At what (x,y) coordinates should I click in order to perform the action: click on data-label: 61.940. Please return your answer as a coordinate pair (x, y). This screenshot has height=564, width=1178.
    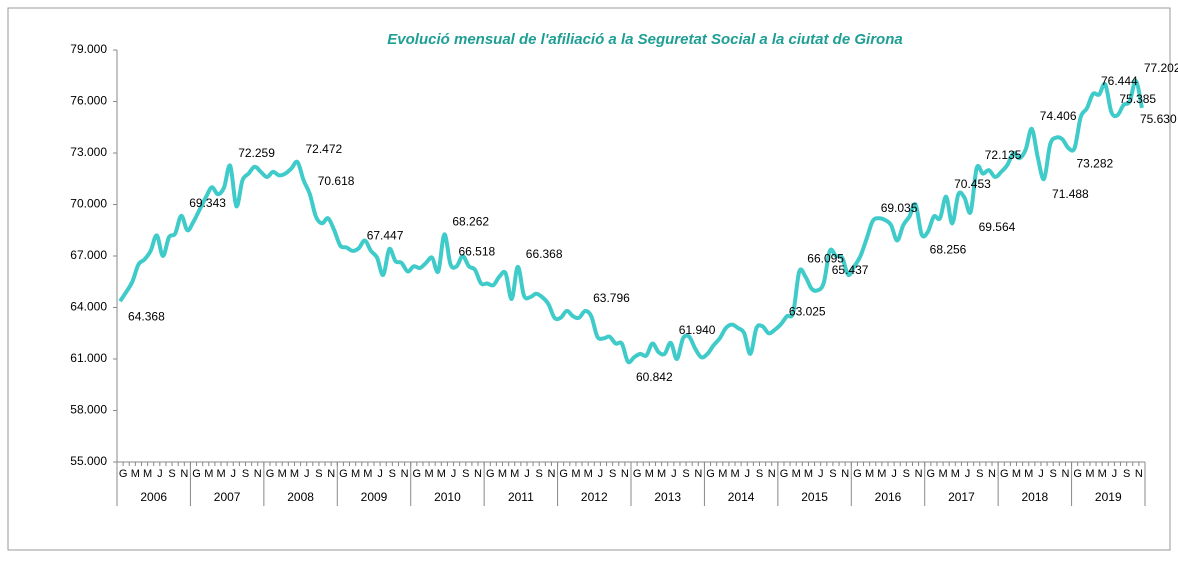
    Looking at the image, I should click on (697, 330).